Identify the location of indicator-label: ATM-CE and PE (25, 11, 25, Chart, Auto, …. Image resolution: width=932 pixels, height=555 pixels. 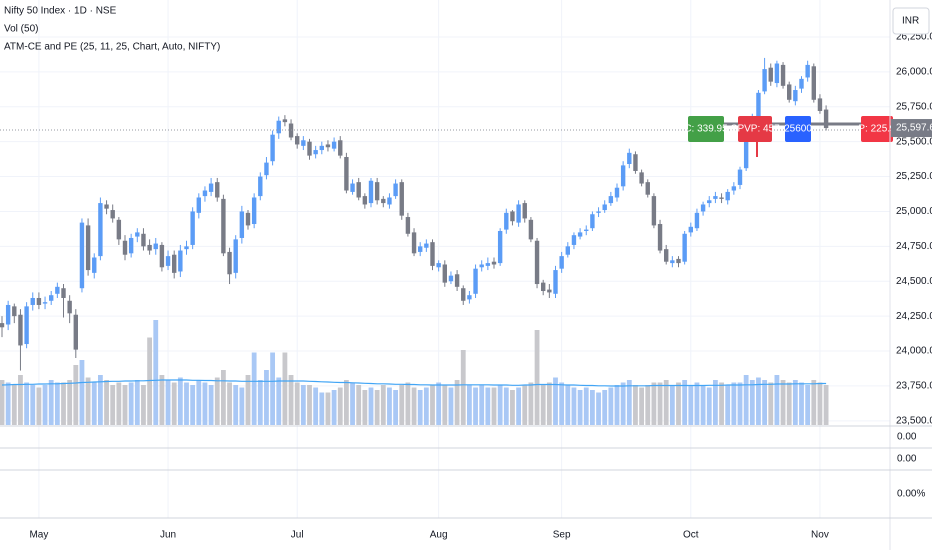
(112, 47).